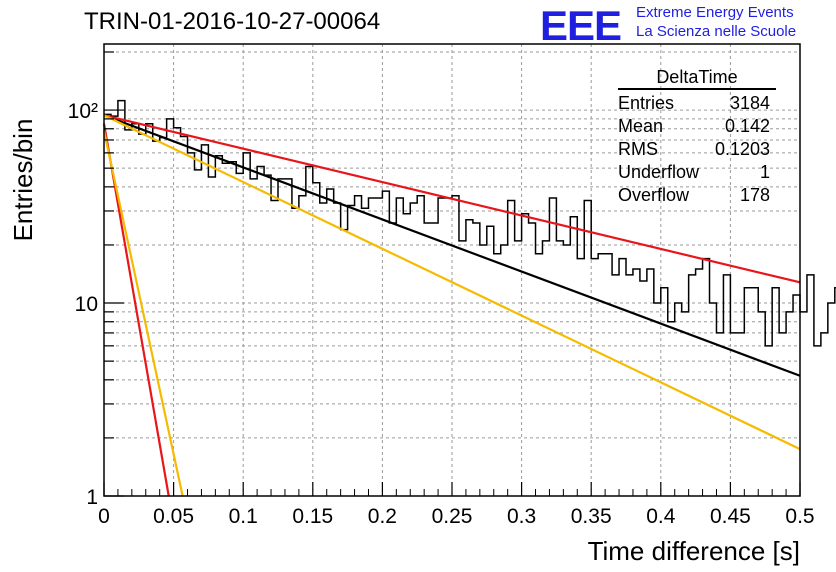 The image size is (836, 572). Describe the element at coordinates (754, 195) in the screenshot. I see `stats-value: 178` at that location.